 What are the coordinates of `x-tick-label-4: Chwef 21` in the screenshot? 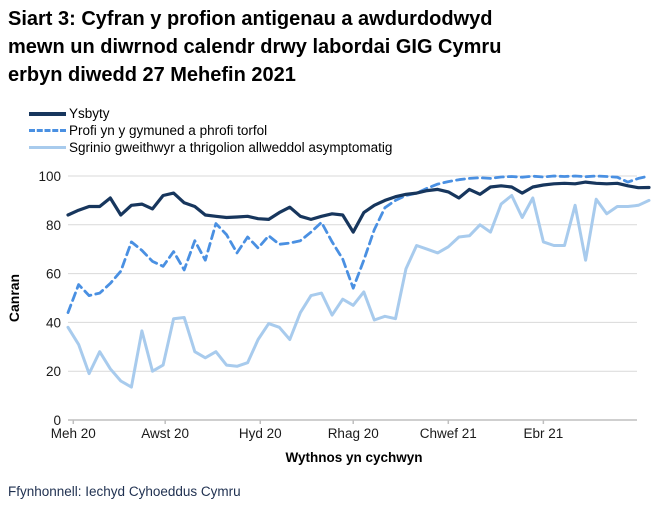 It's located at (448, 433).